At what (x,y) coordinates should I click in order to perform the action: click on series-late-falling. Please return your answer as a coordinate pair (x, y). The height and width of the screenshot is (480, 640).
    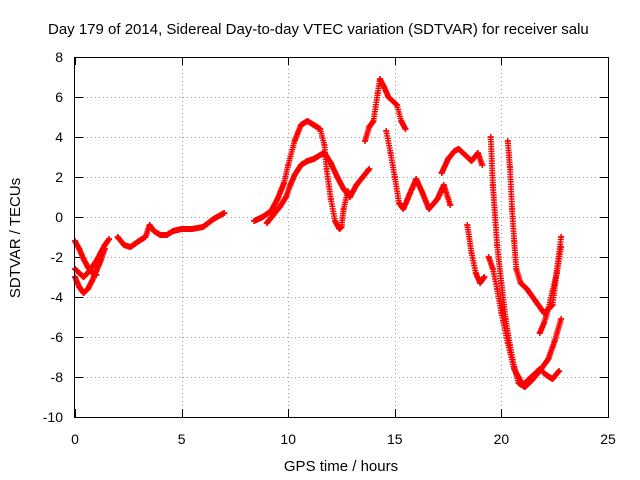
    Looking at the image, I should click on (526, 262).